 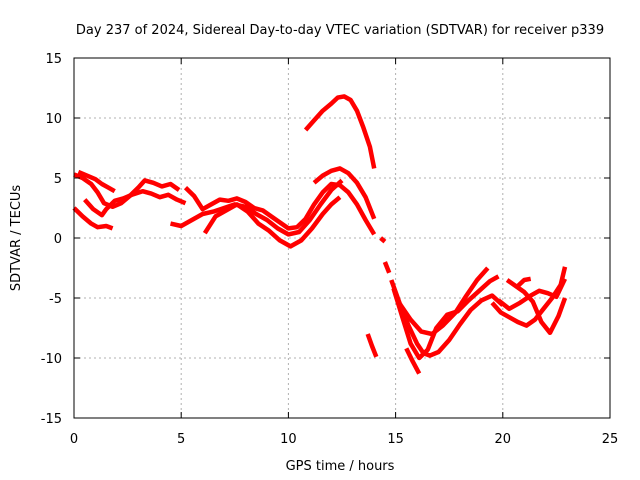 I want to click on series-track-f, so click(x=280, y=208).